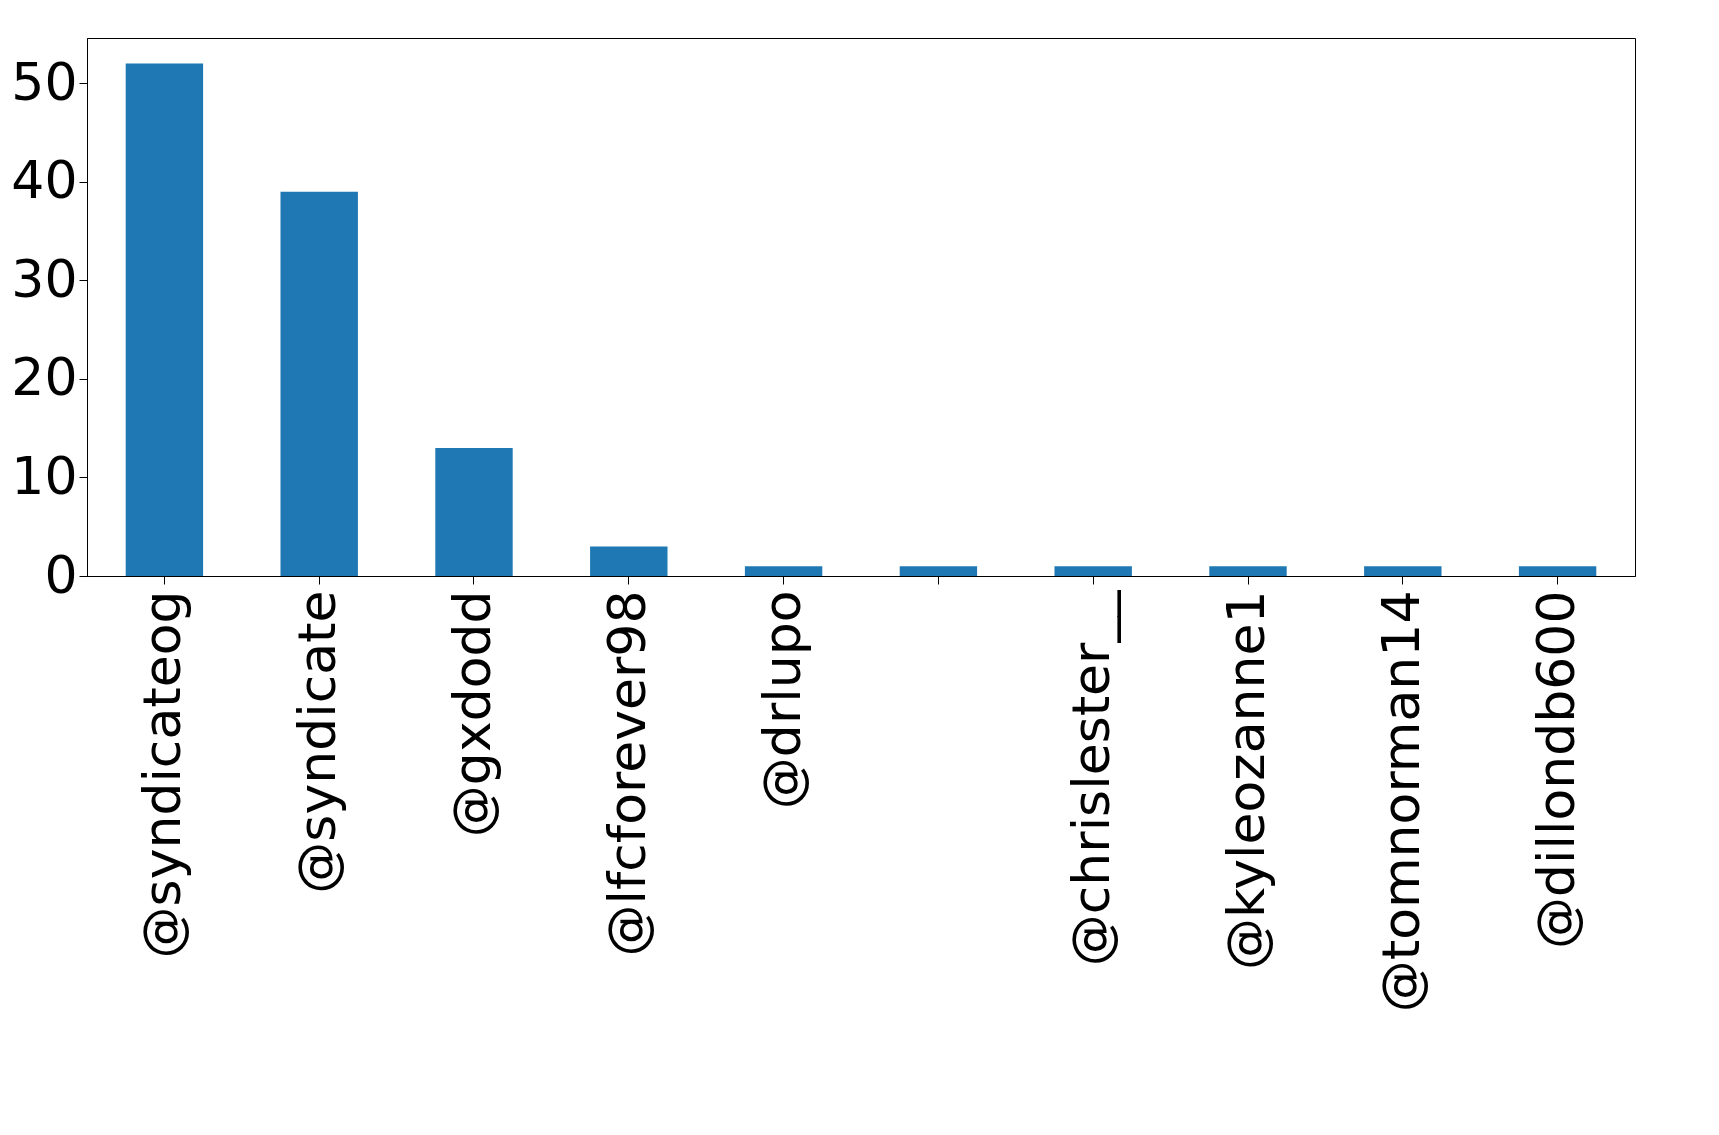  What do you see at coordinates (1400, 801) in the screenshot?
I see `x-tick-label: @tomnorman14` at bounding box center [1400, 801].